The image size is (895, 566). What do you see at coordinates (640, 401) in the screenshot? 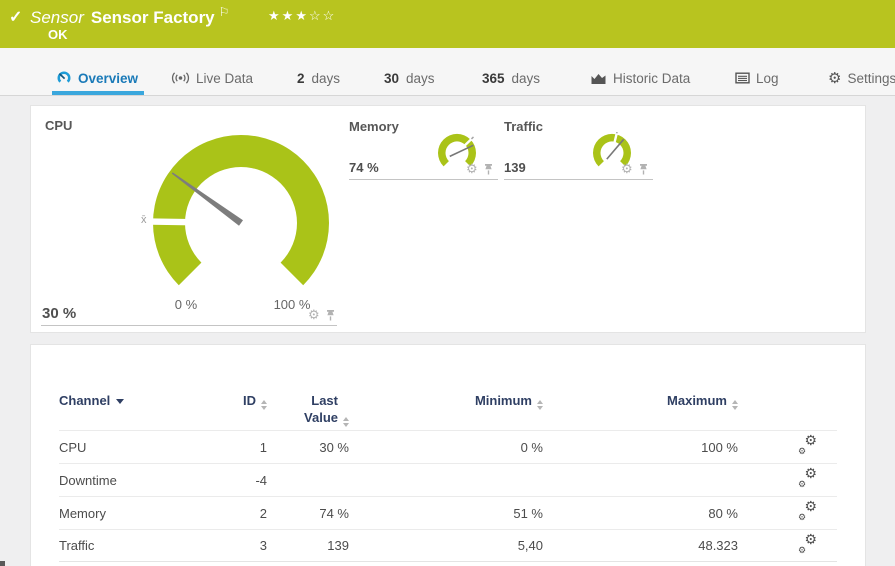
I see `column-header-maximum: Maximum` at bounding box center [640, 401].